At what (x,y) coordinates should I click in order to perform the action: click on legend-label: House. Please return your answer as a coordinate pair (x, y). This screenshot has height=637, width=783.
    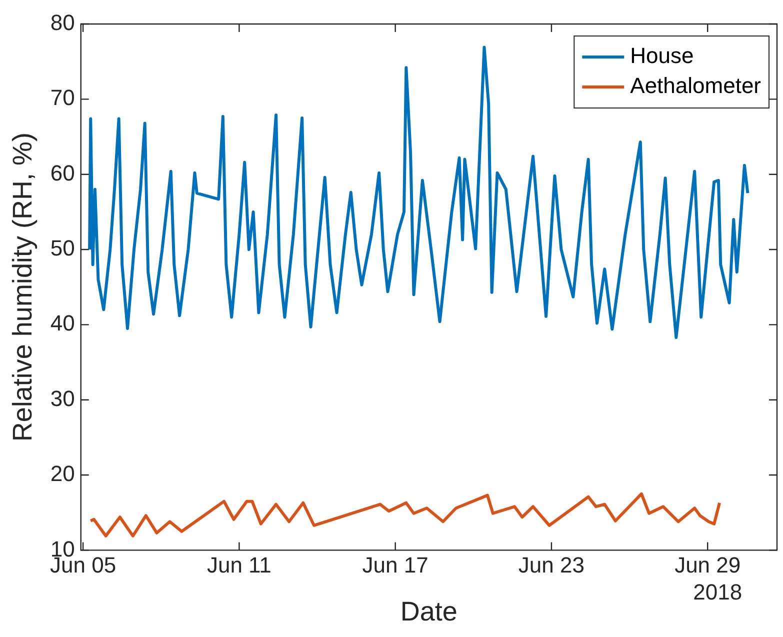
    Looking at the image, I should click on (662, 55).